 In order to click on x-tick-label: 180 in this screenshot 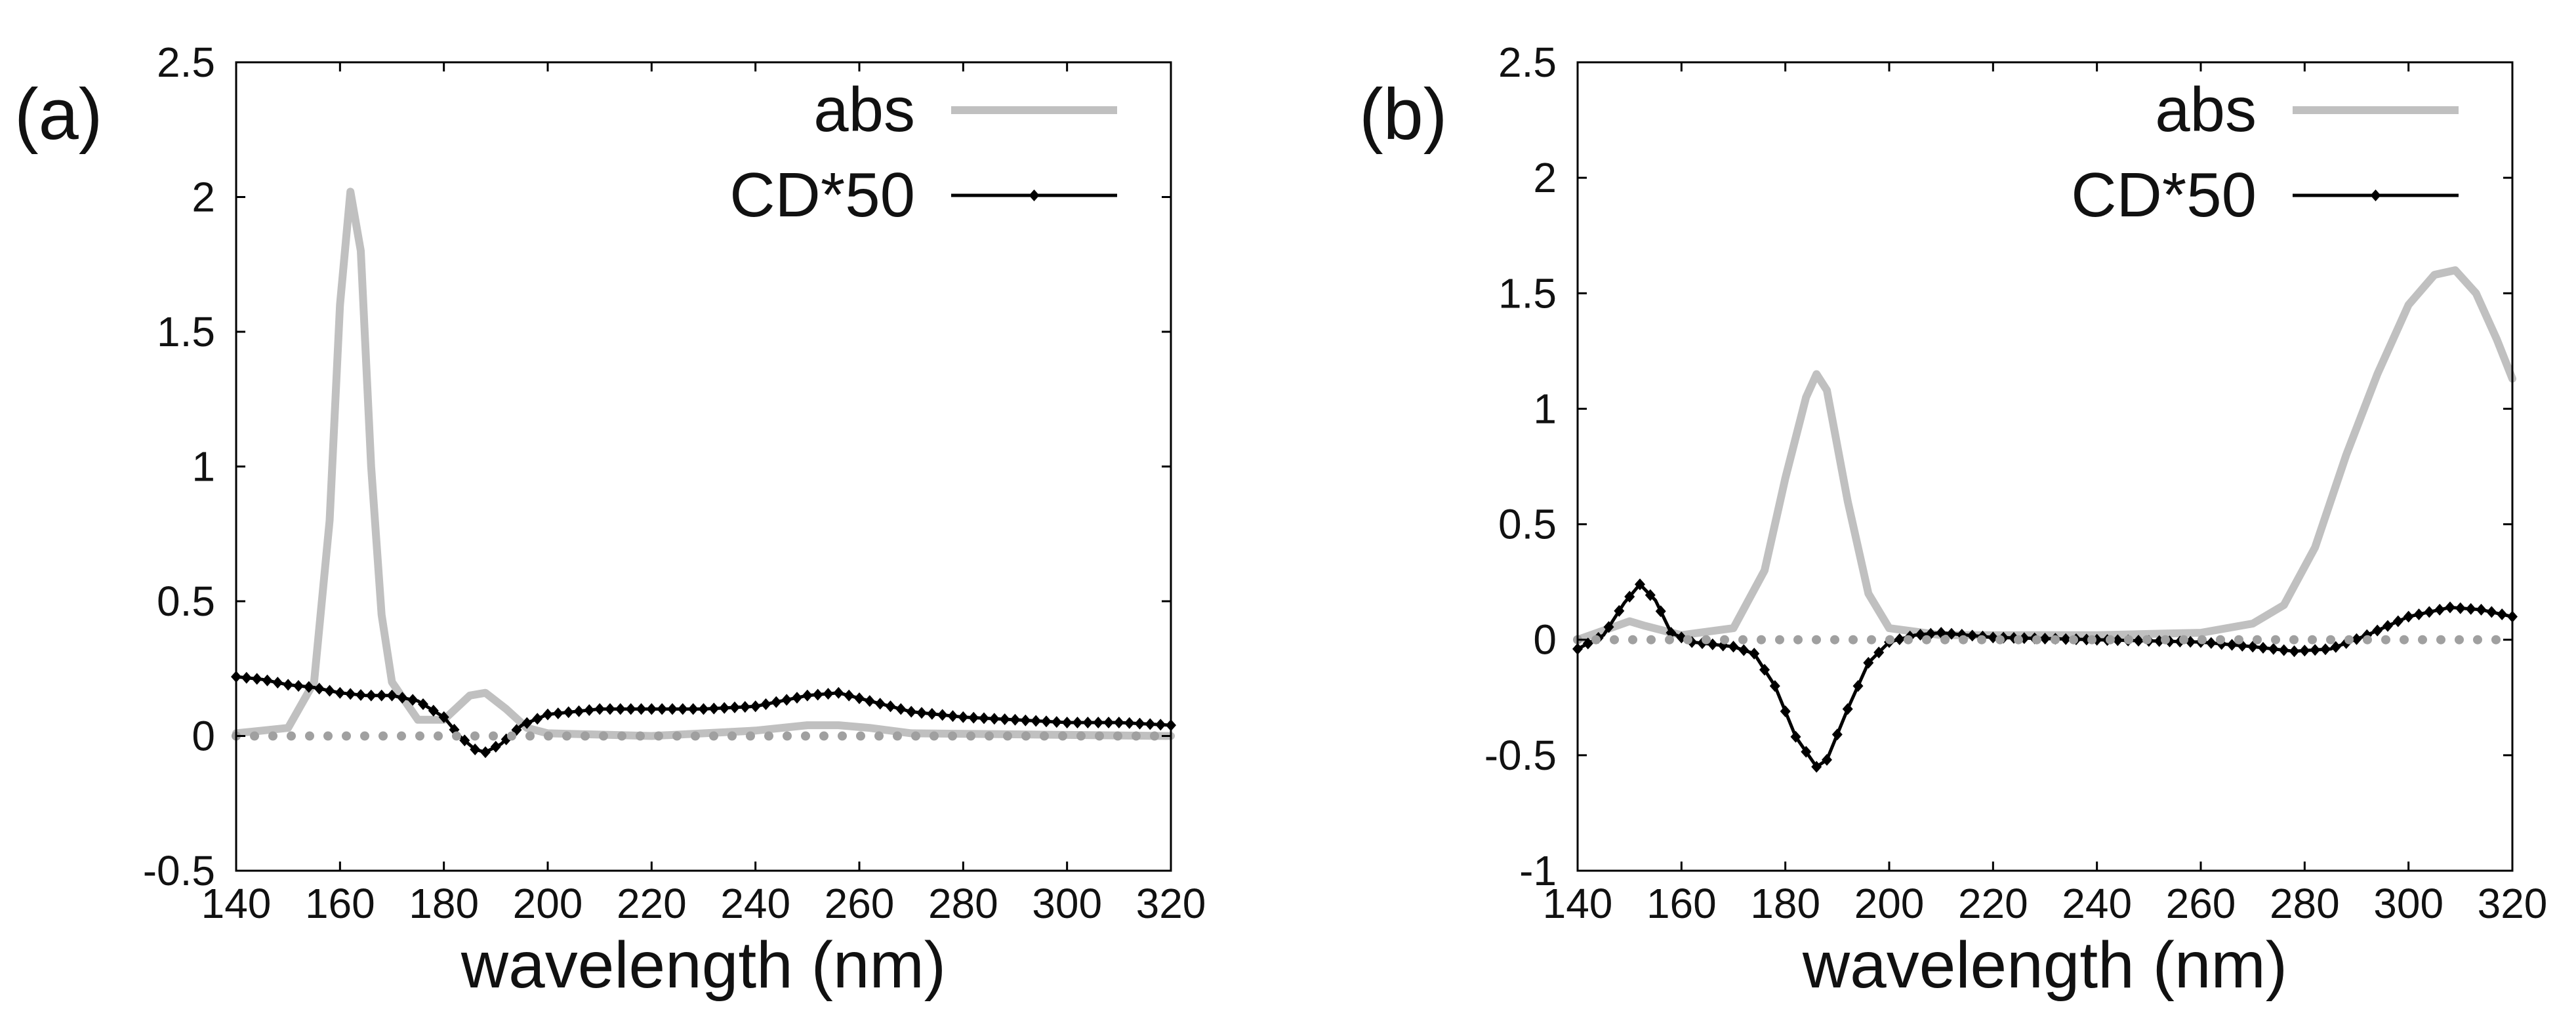, I will do `click(444, 903)`.